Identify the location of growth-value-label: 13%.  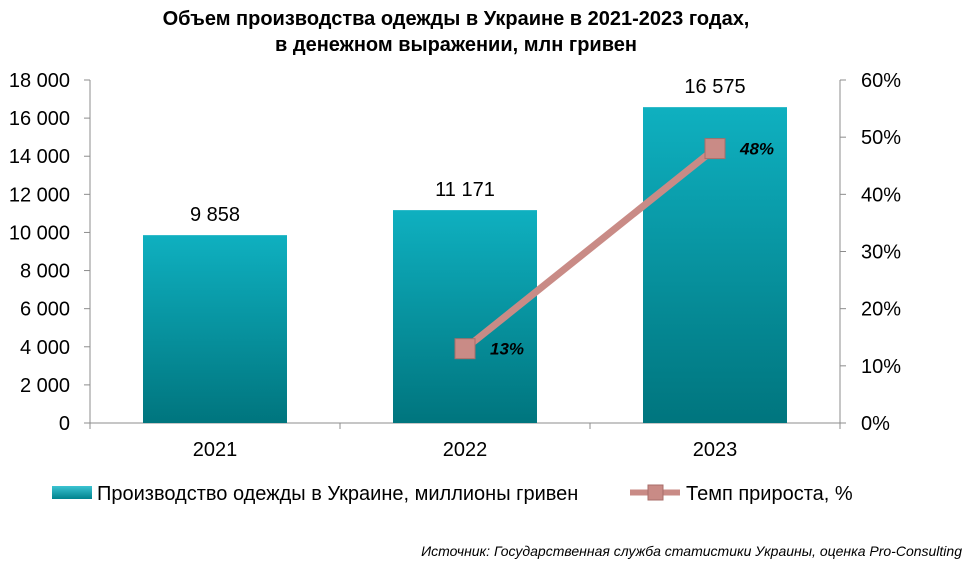
(507, 349).